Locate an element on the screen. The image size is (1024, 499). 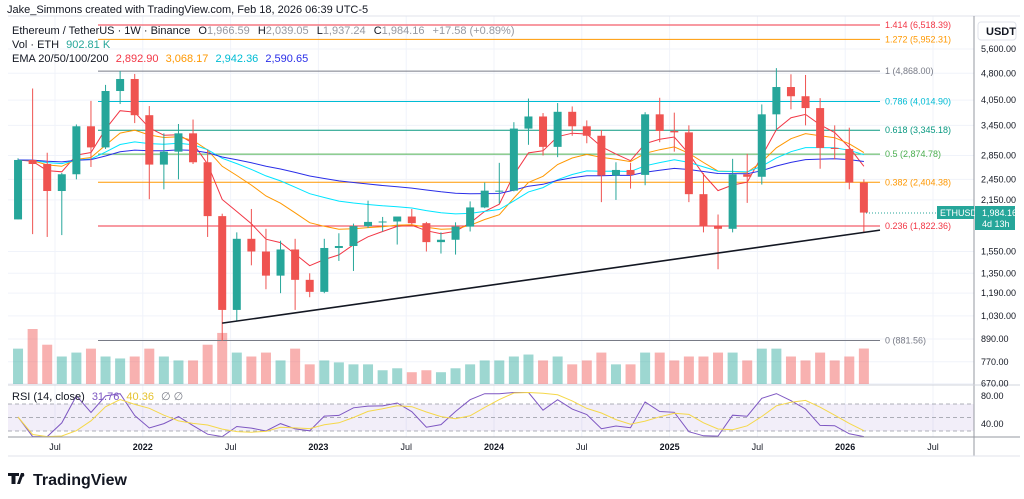
rsi-legend: RSI (14, close) 31.76 40.36 ∅ ∅ is located at coordinates (97, 397).